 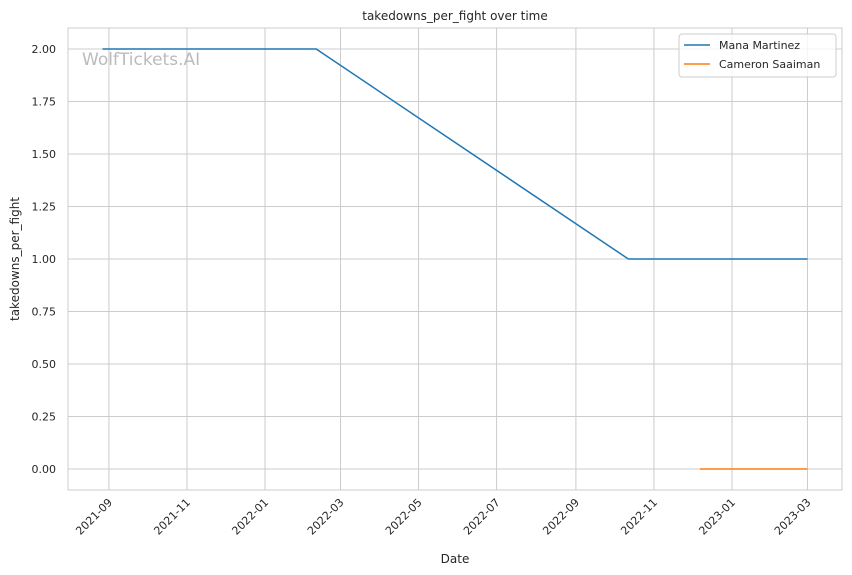 I want to click on y-tick-label: 0.50, so click(x=44, y=364).